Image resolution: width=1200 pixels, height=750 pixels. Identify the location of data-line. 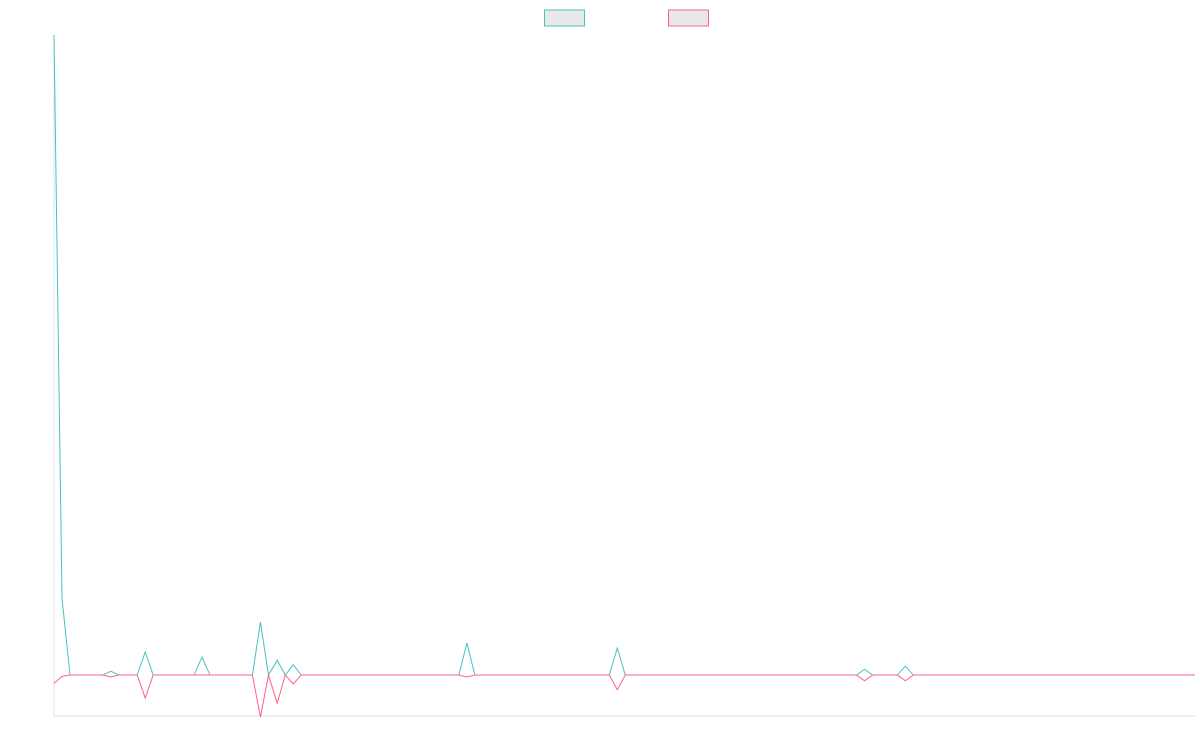
(624, 696).